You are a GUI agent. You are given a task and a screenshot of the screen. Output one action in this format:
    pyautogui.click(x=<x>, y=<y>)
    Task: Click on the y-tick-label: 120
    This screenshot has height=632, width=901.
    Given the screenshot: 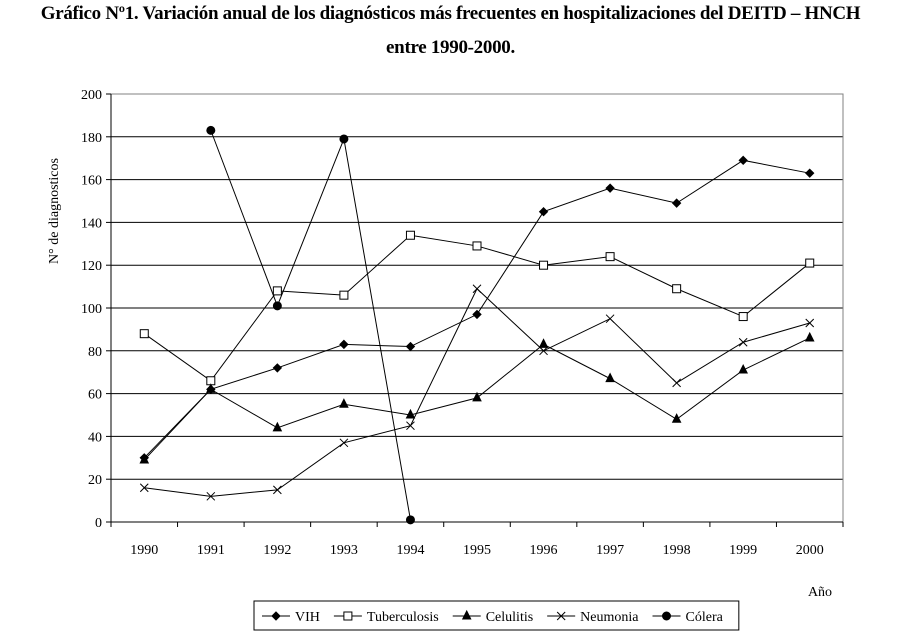 What is the action you would take?
    pyautogui.click(x=91, y=266)
    